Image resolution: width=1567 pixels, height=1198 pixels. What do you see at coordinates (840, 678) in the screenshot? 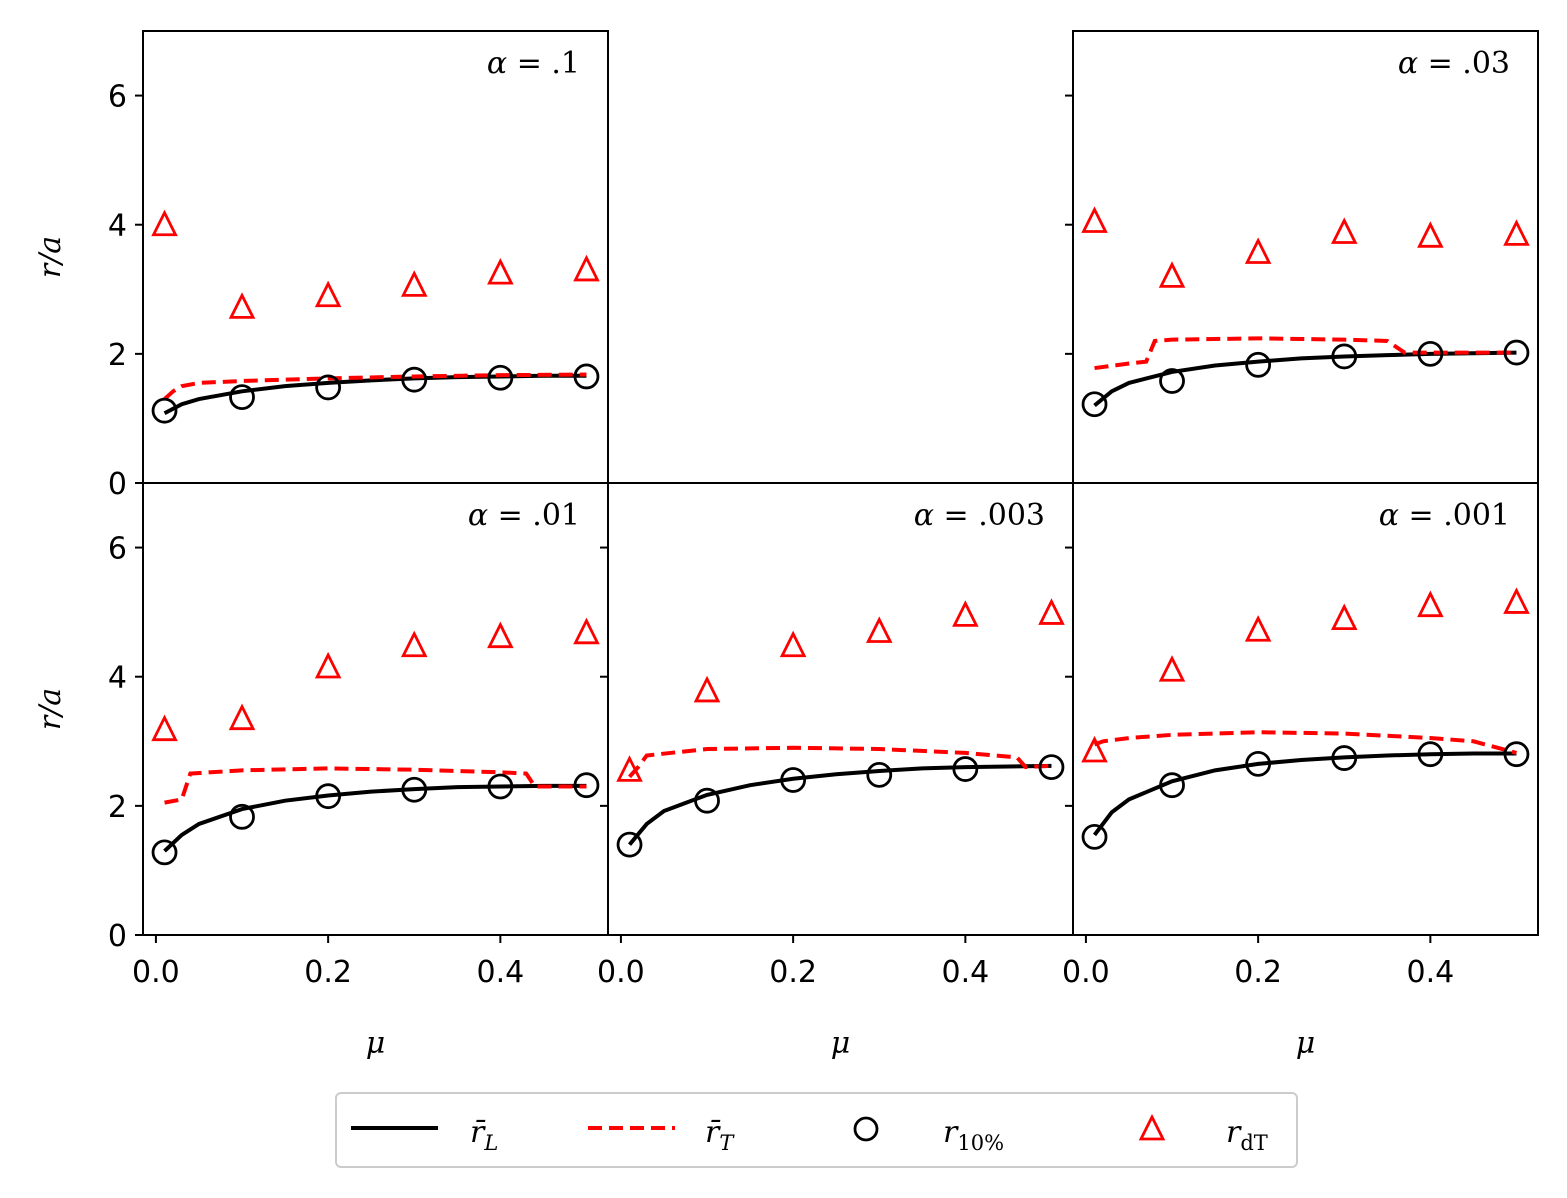
I see `panel-a0.003: α = .003` at bounding box center [840, 678].